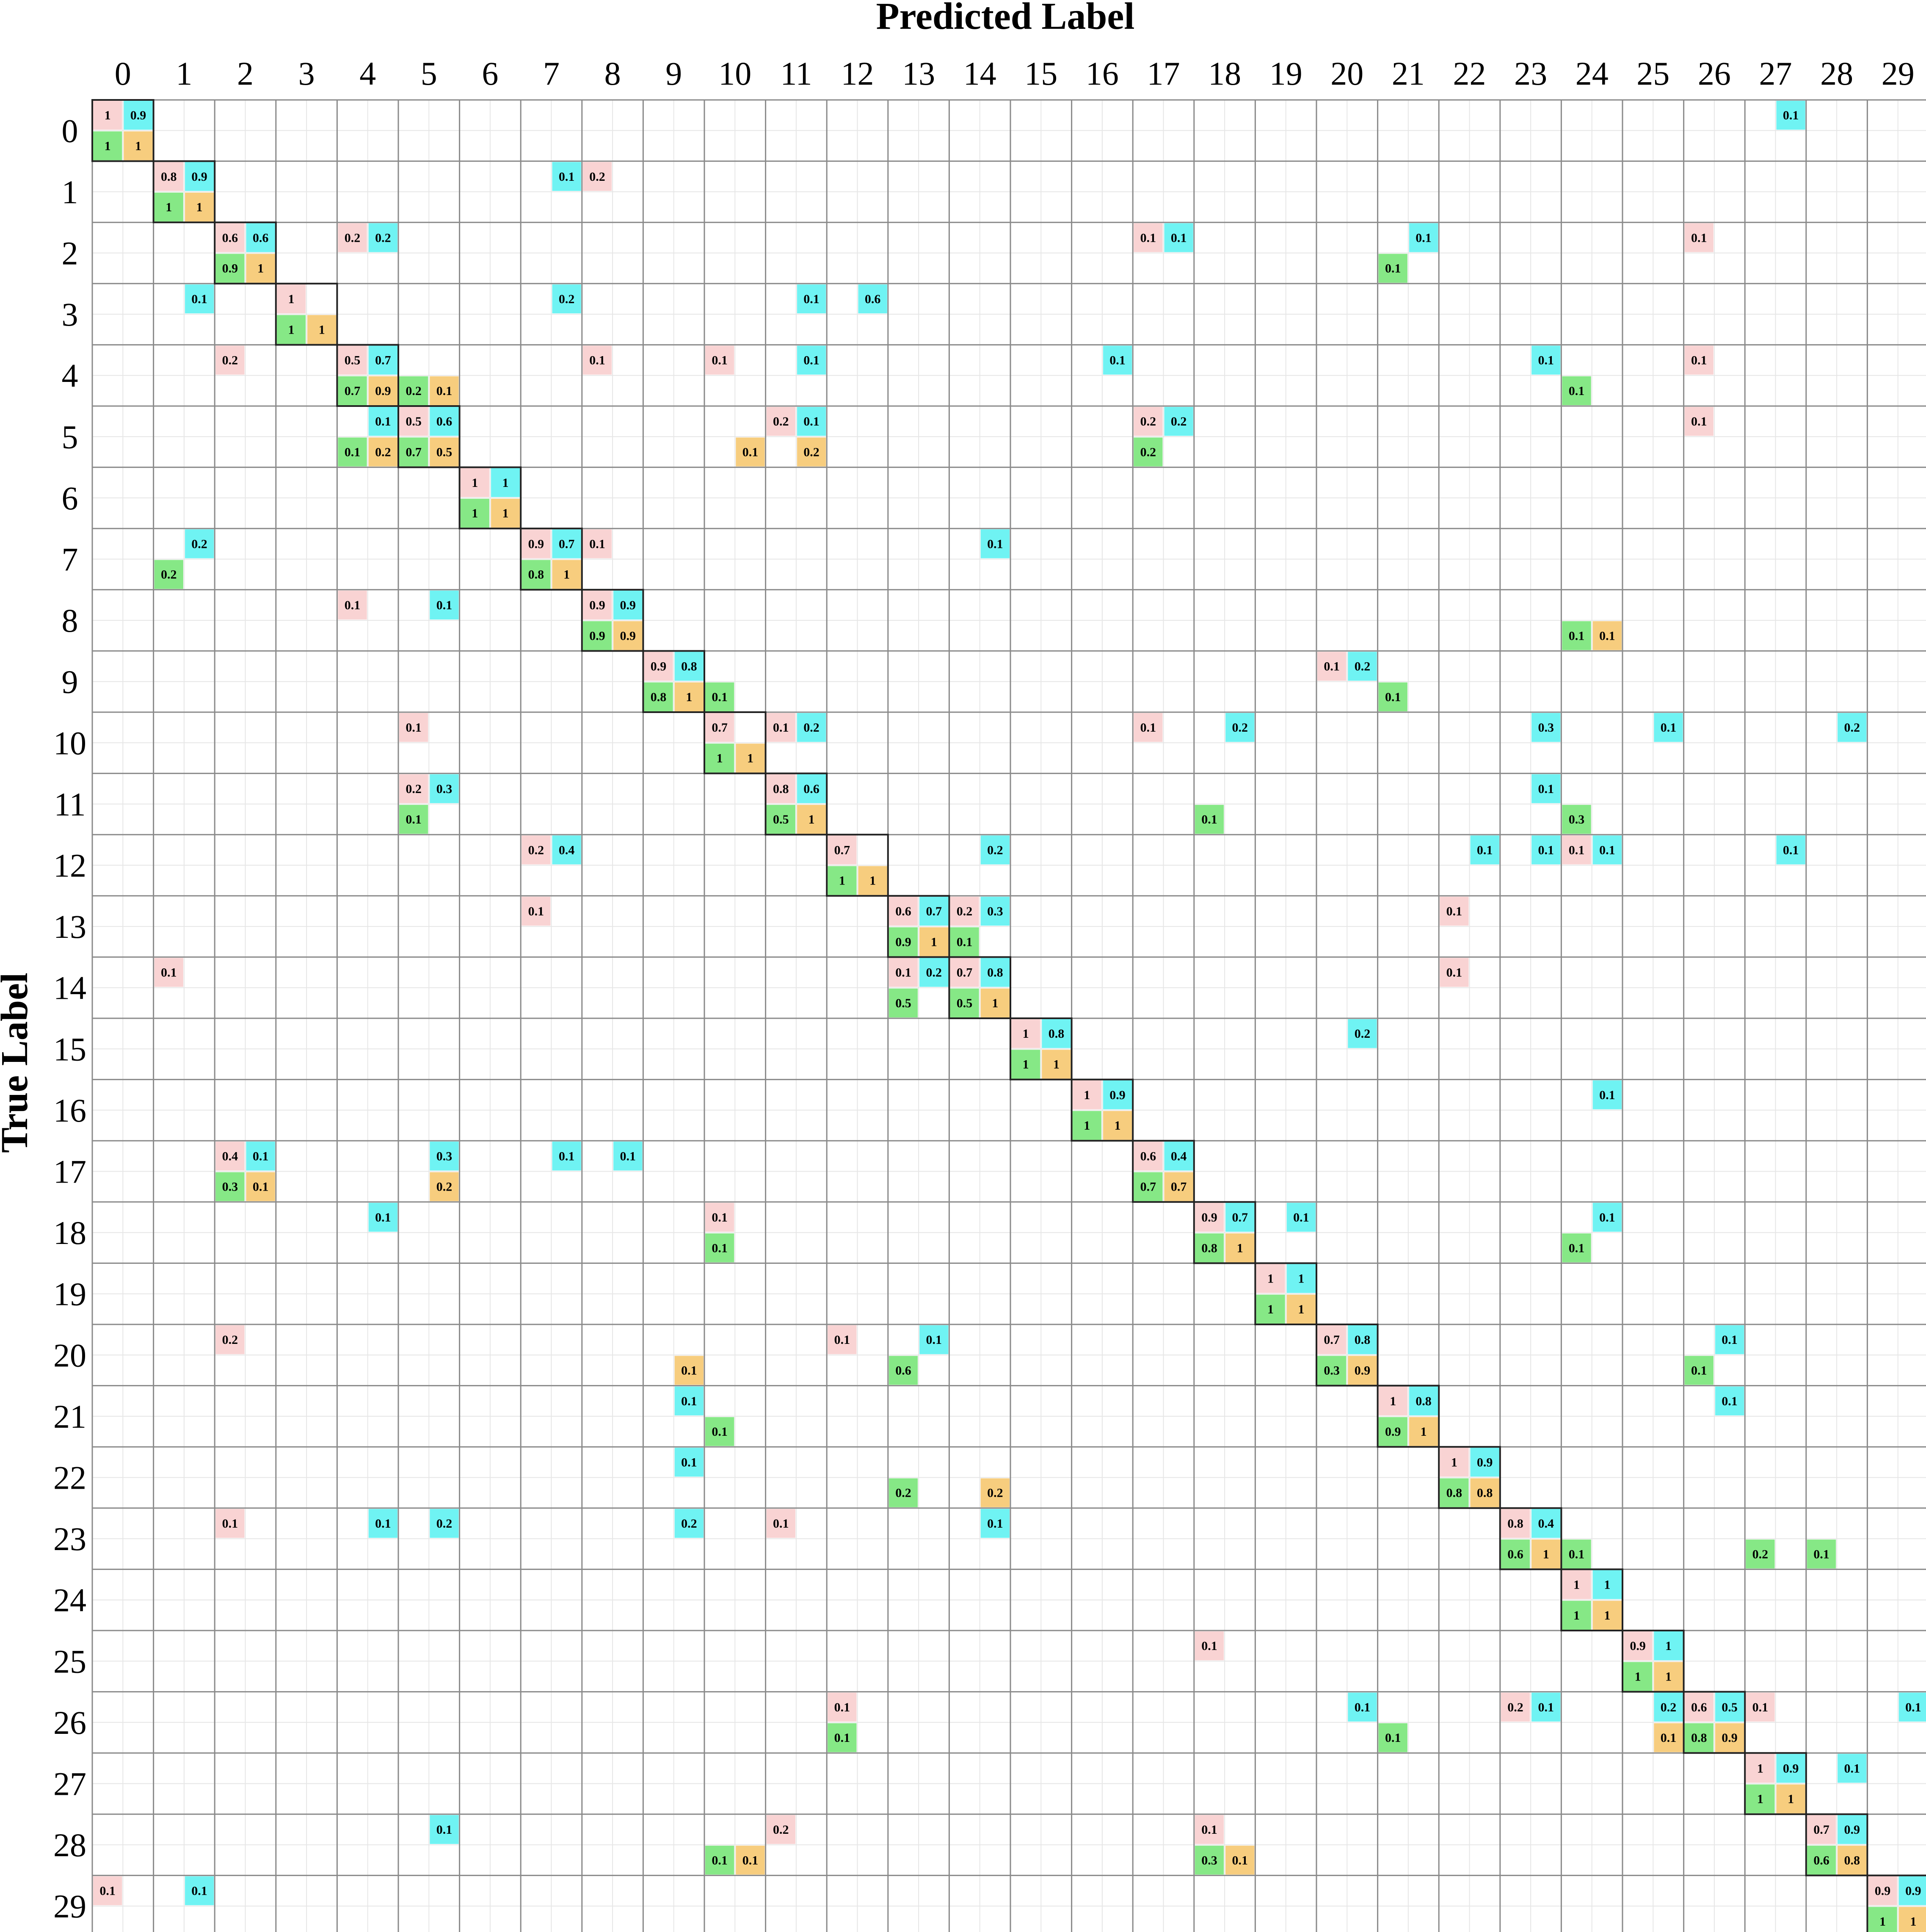 The image size is (1926, 1932). Describe the element at coordinates (123, 73) in the screenshot. I see `x-tick-label: 0` at that location.